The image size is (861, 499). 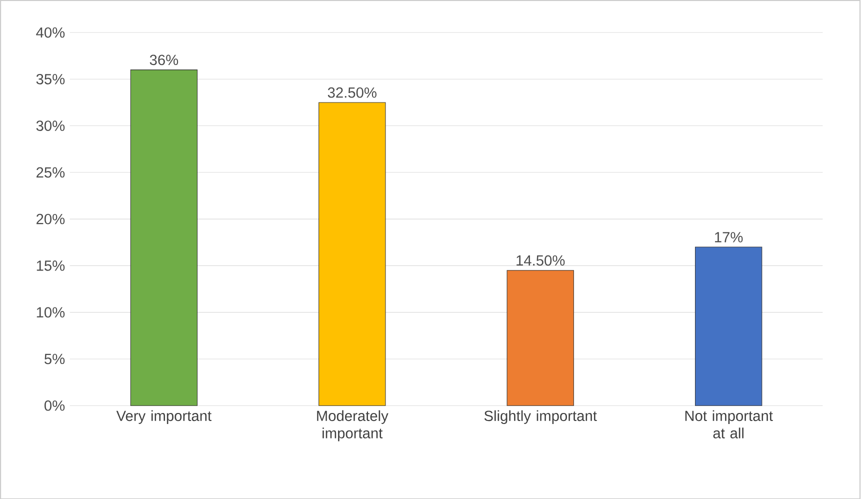 I want to click on data-label: 32.50%, so click(x=352, y=92).